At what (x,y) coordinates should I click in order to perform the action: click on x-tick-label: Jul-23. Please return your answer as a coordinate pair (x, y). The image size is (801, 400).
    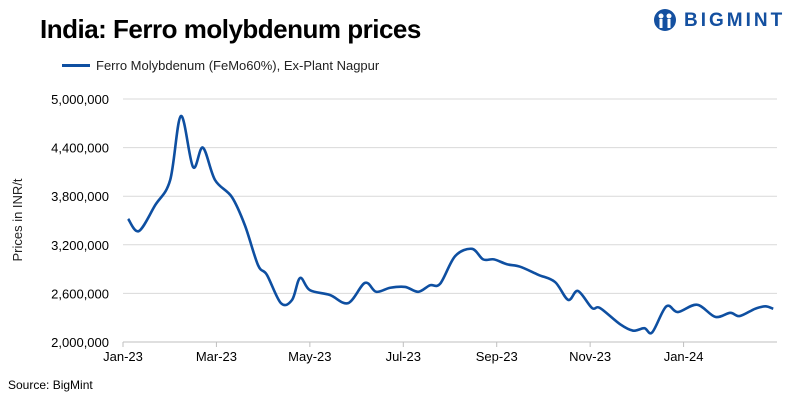
    Looking at the image, I should click on (403, 356).